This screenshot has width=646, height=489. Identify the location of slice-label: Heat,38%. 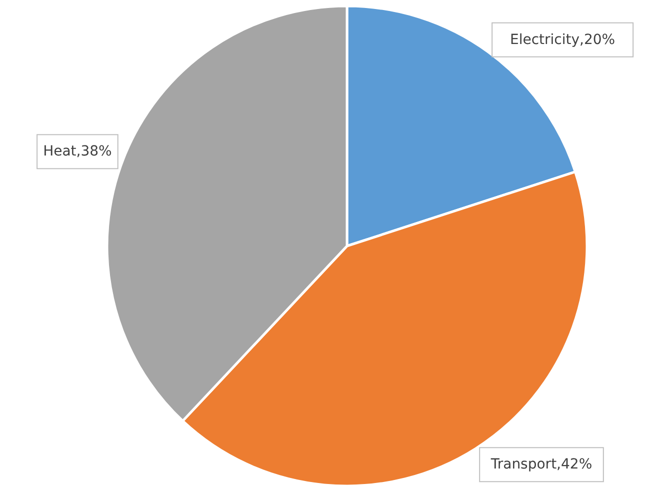
(77, 152).